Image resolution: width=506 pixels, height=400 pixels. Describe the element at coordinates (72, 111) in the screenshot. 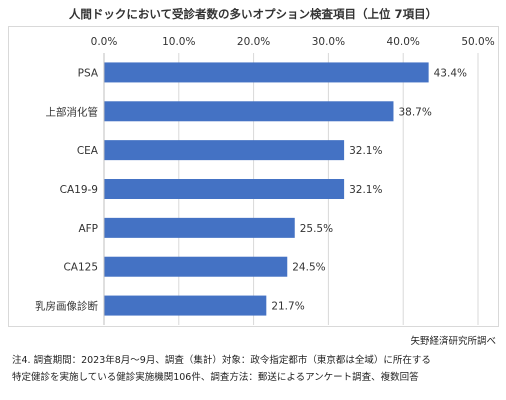

I see `category-label: 上部消化管` at that location.